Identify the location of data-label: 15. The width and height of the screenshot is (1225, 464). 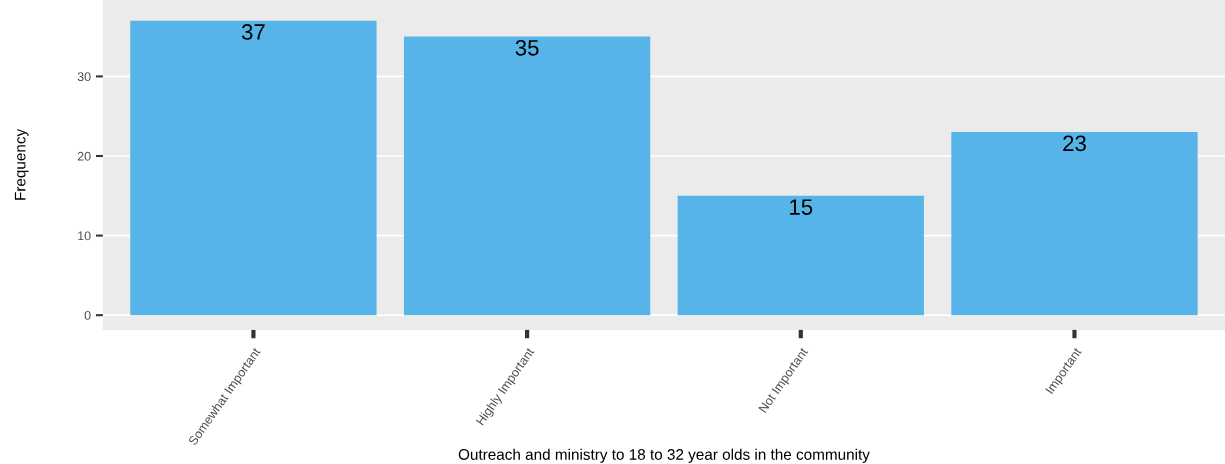
(801, 207).